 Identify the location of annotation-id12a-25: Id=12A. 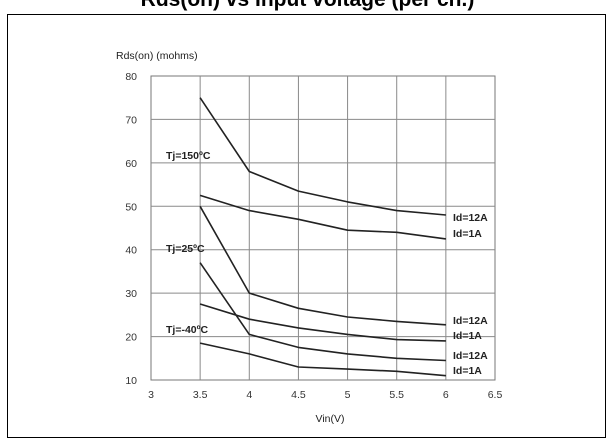
(470, 321).